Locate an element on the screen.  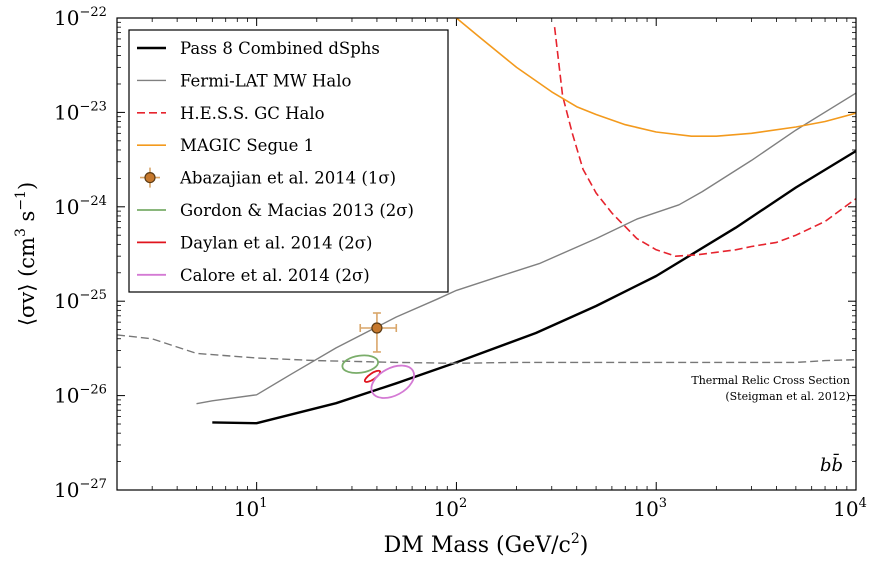
legend-entry: Daylan et al. 2014 (2σ) is located at coordinates (255, 242).